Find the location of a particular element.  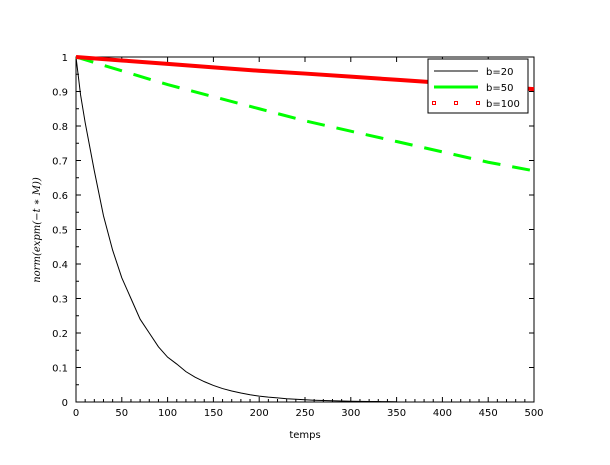

y-tick-label: 0.2 is located at coordinates (60, 334).